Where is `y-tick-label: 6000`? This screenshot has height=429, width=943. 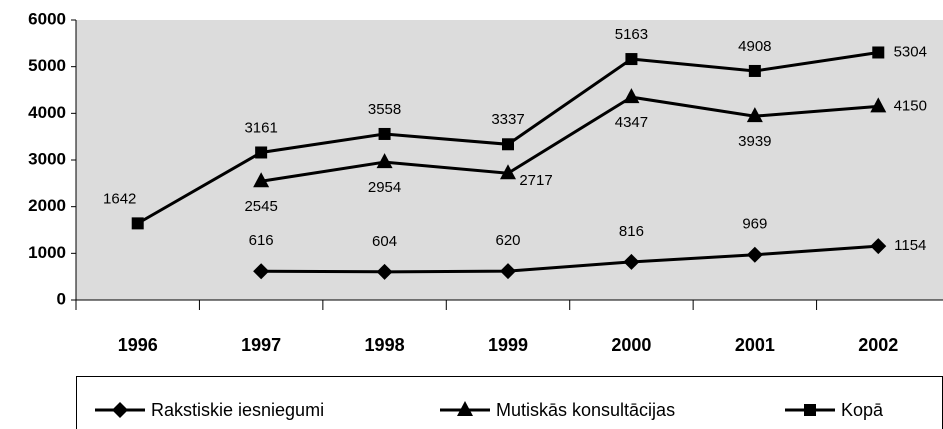 y-tick-label: 6000 is located at coordinates (47, 18).